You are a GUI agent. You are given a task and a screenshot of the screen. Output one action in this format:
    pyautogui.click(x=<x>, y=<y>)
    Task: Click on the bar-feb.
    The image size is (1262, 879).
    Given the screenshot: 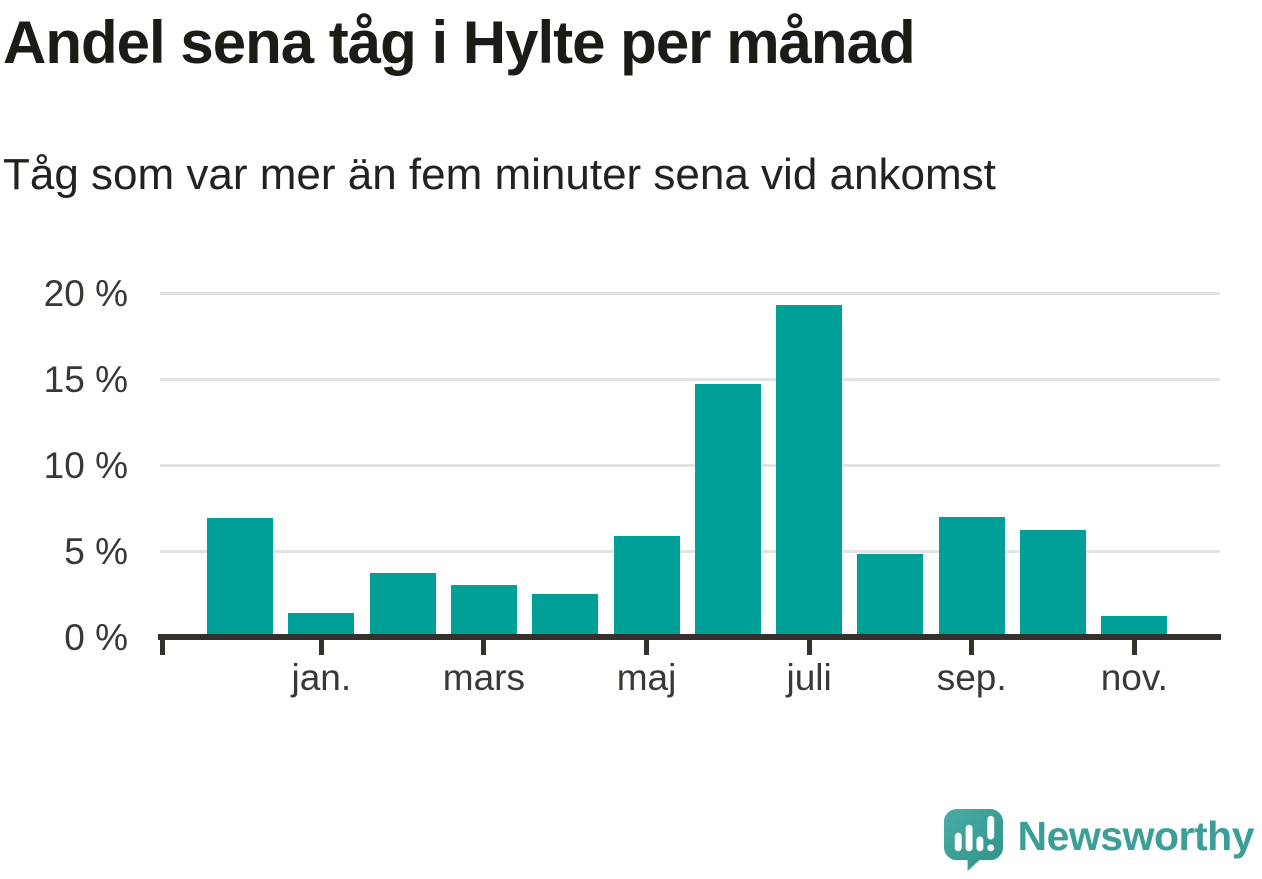 What is the action you would take?
    pyautogui.click(x=402, y=605)
    